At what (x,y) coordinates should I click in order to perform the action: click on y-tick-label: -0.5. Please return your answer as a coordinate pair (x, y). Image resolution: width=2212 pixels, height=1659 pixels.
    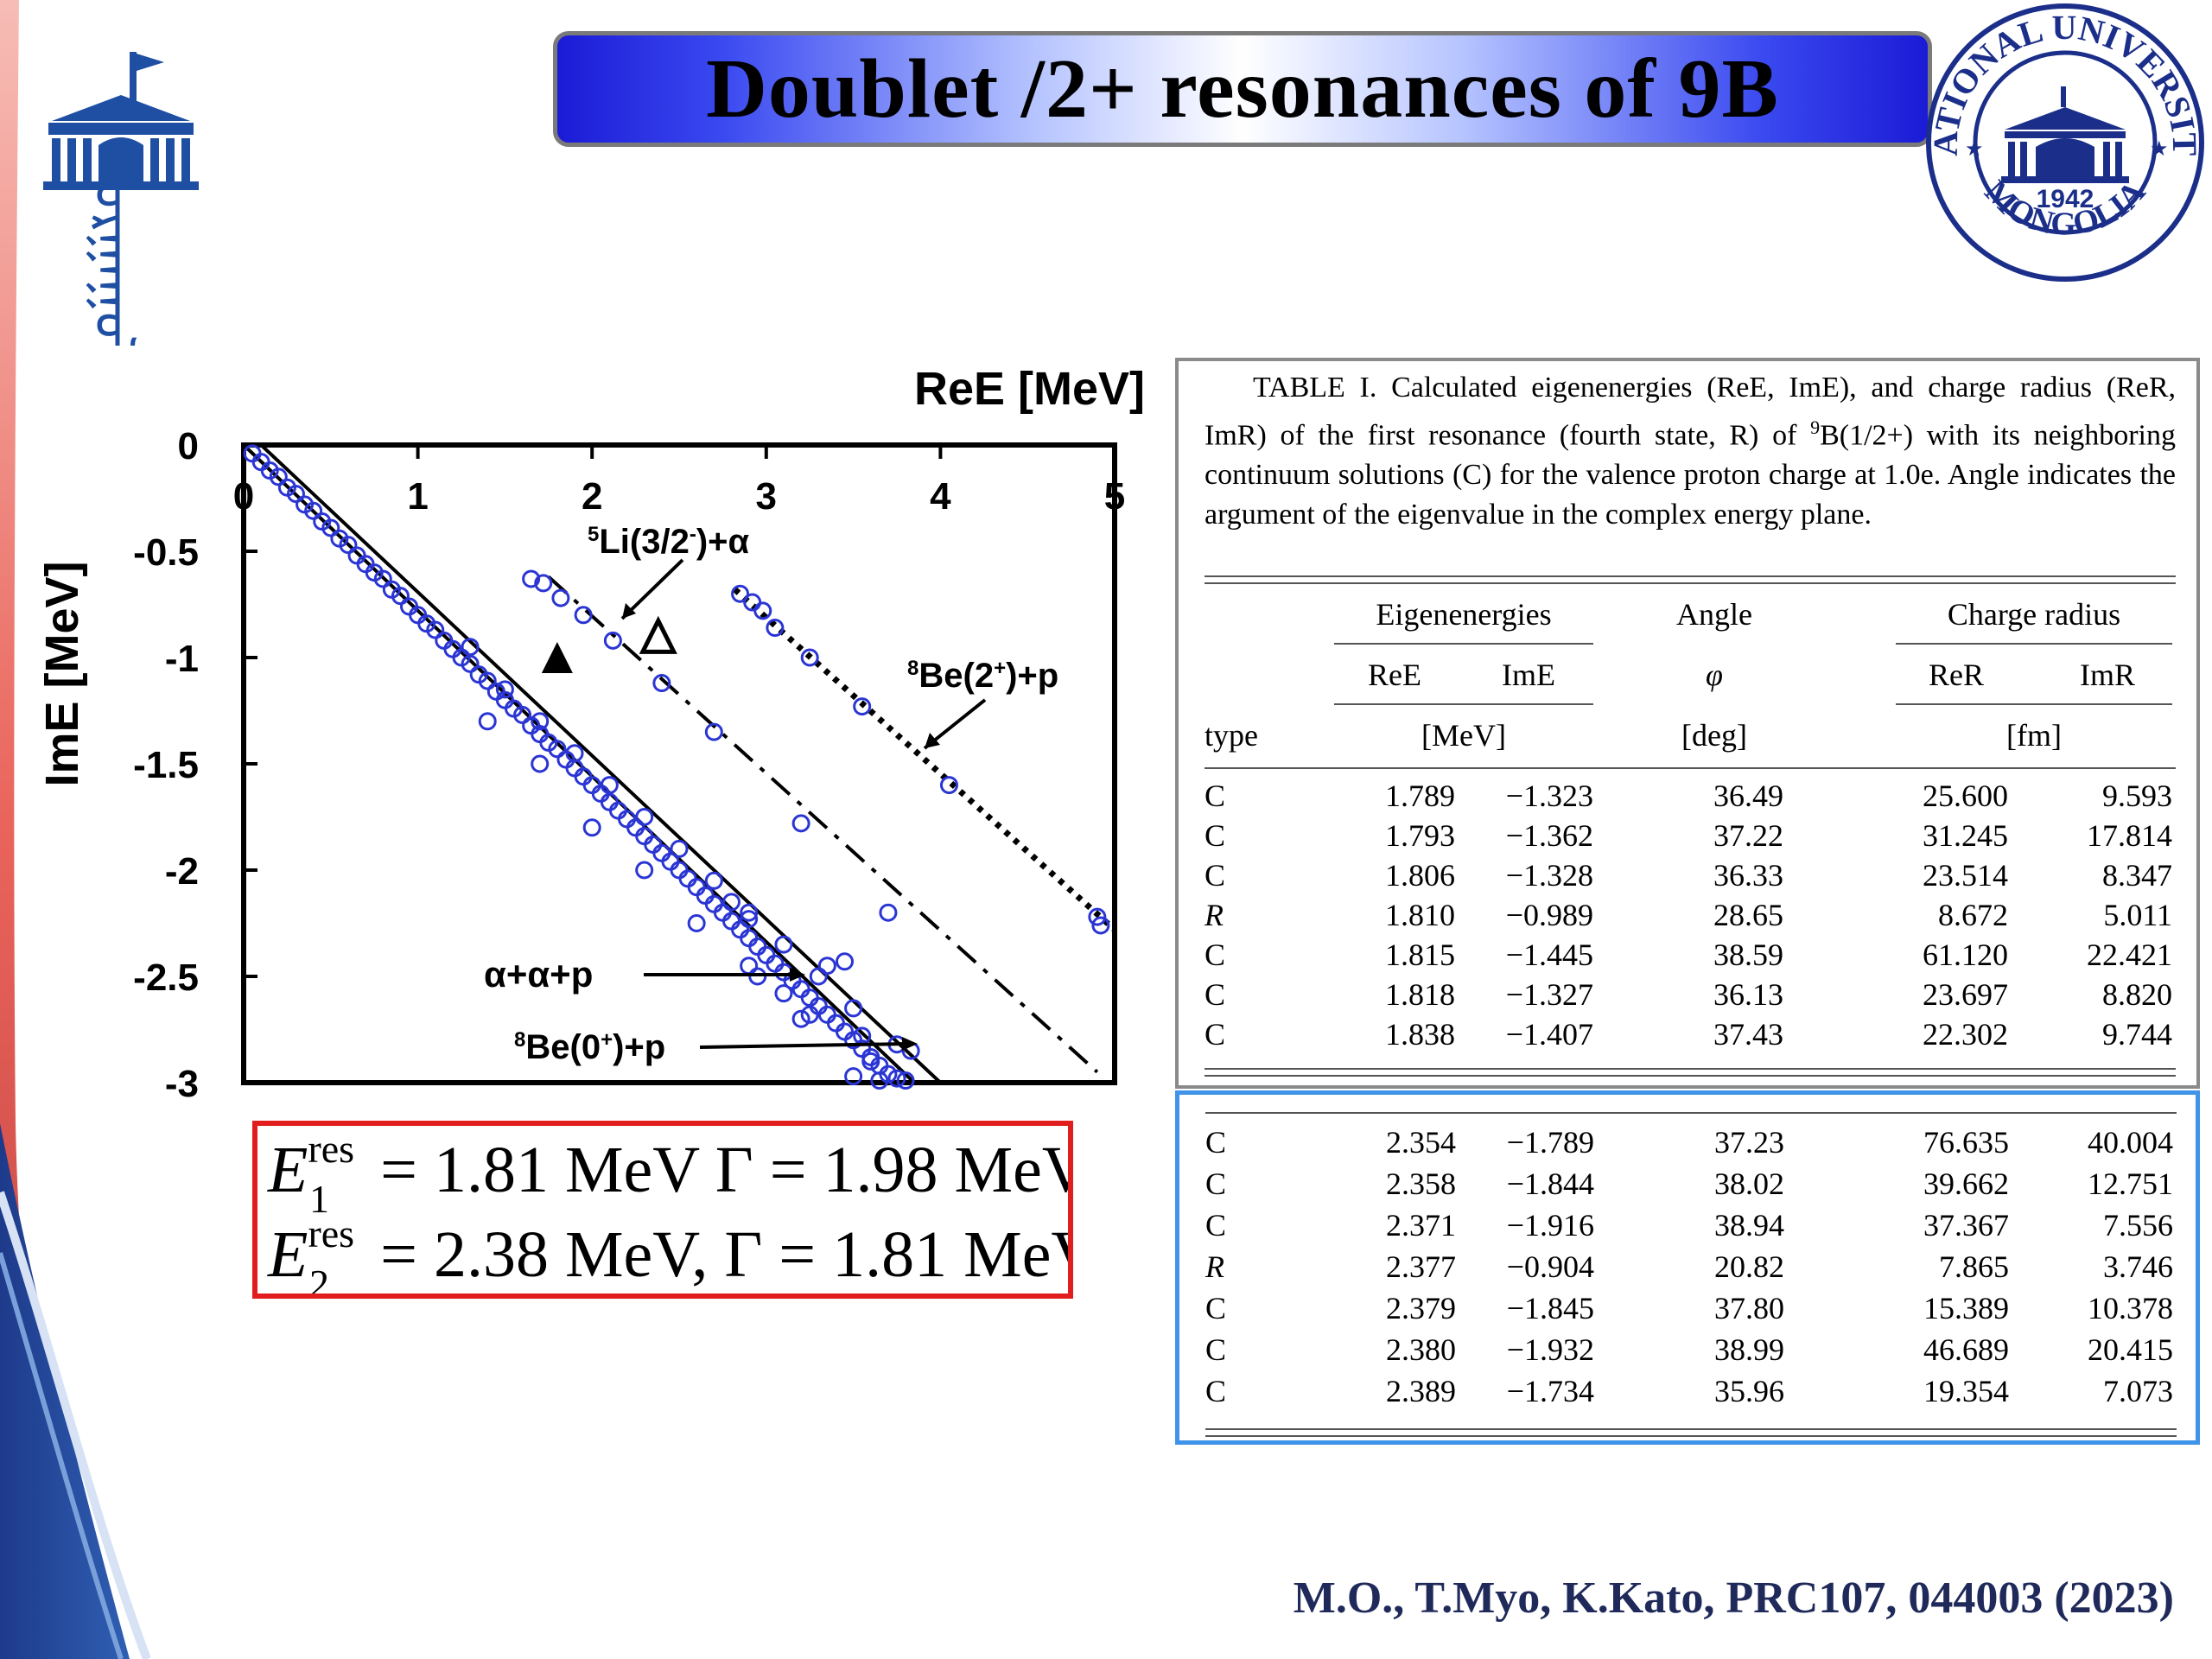
    Looking at the image, I should click on (166, 552).